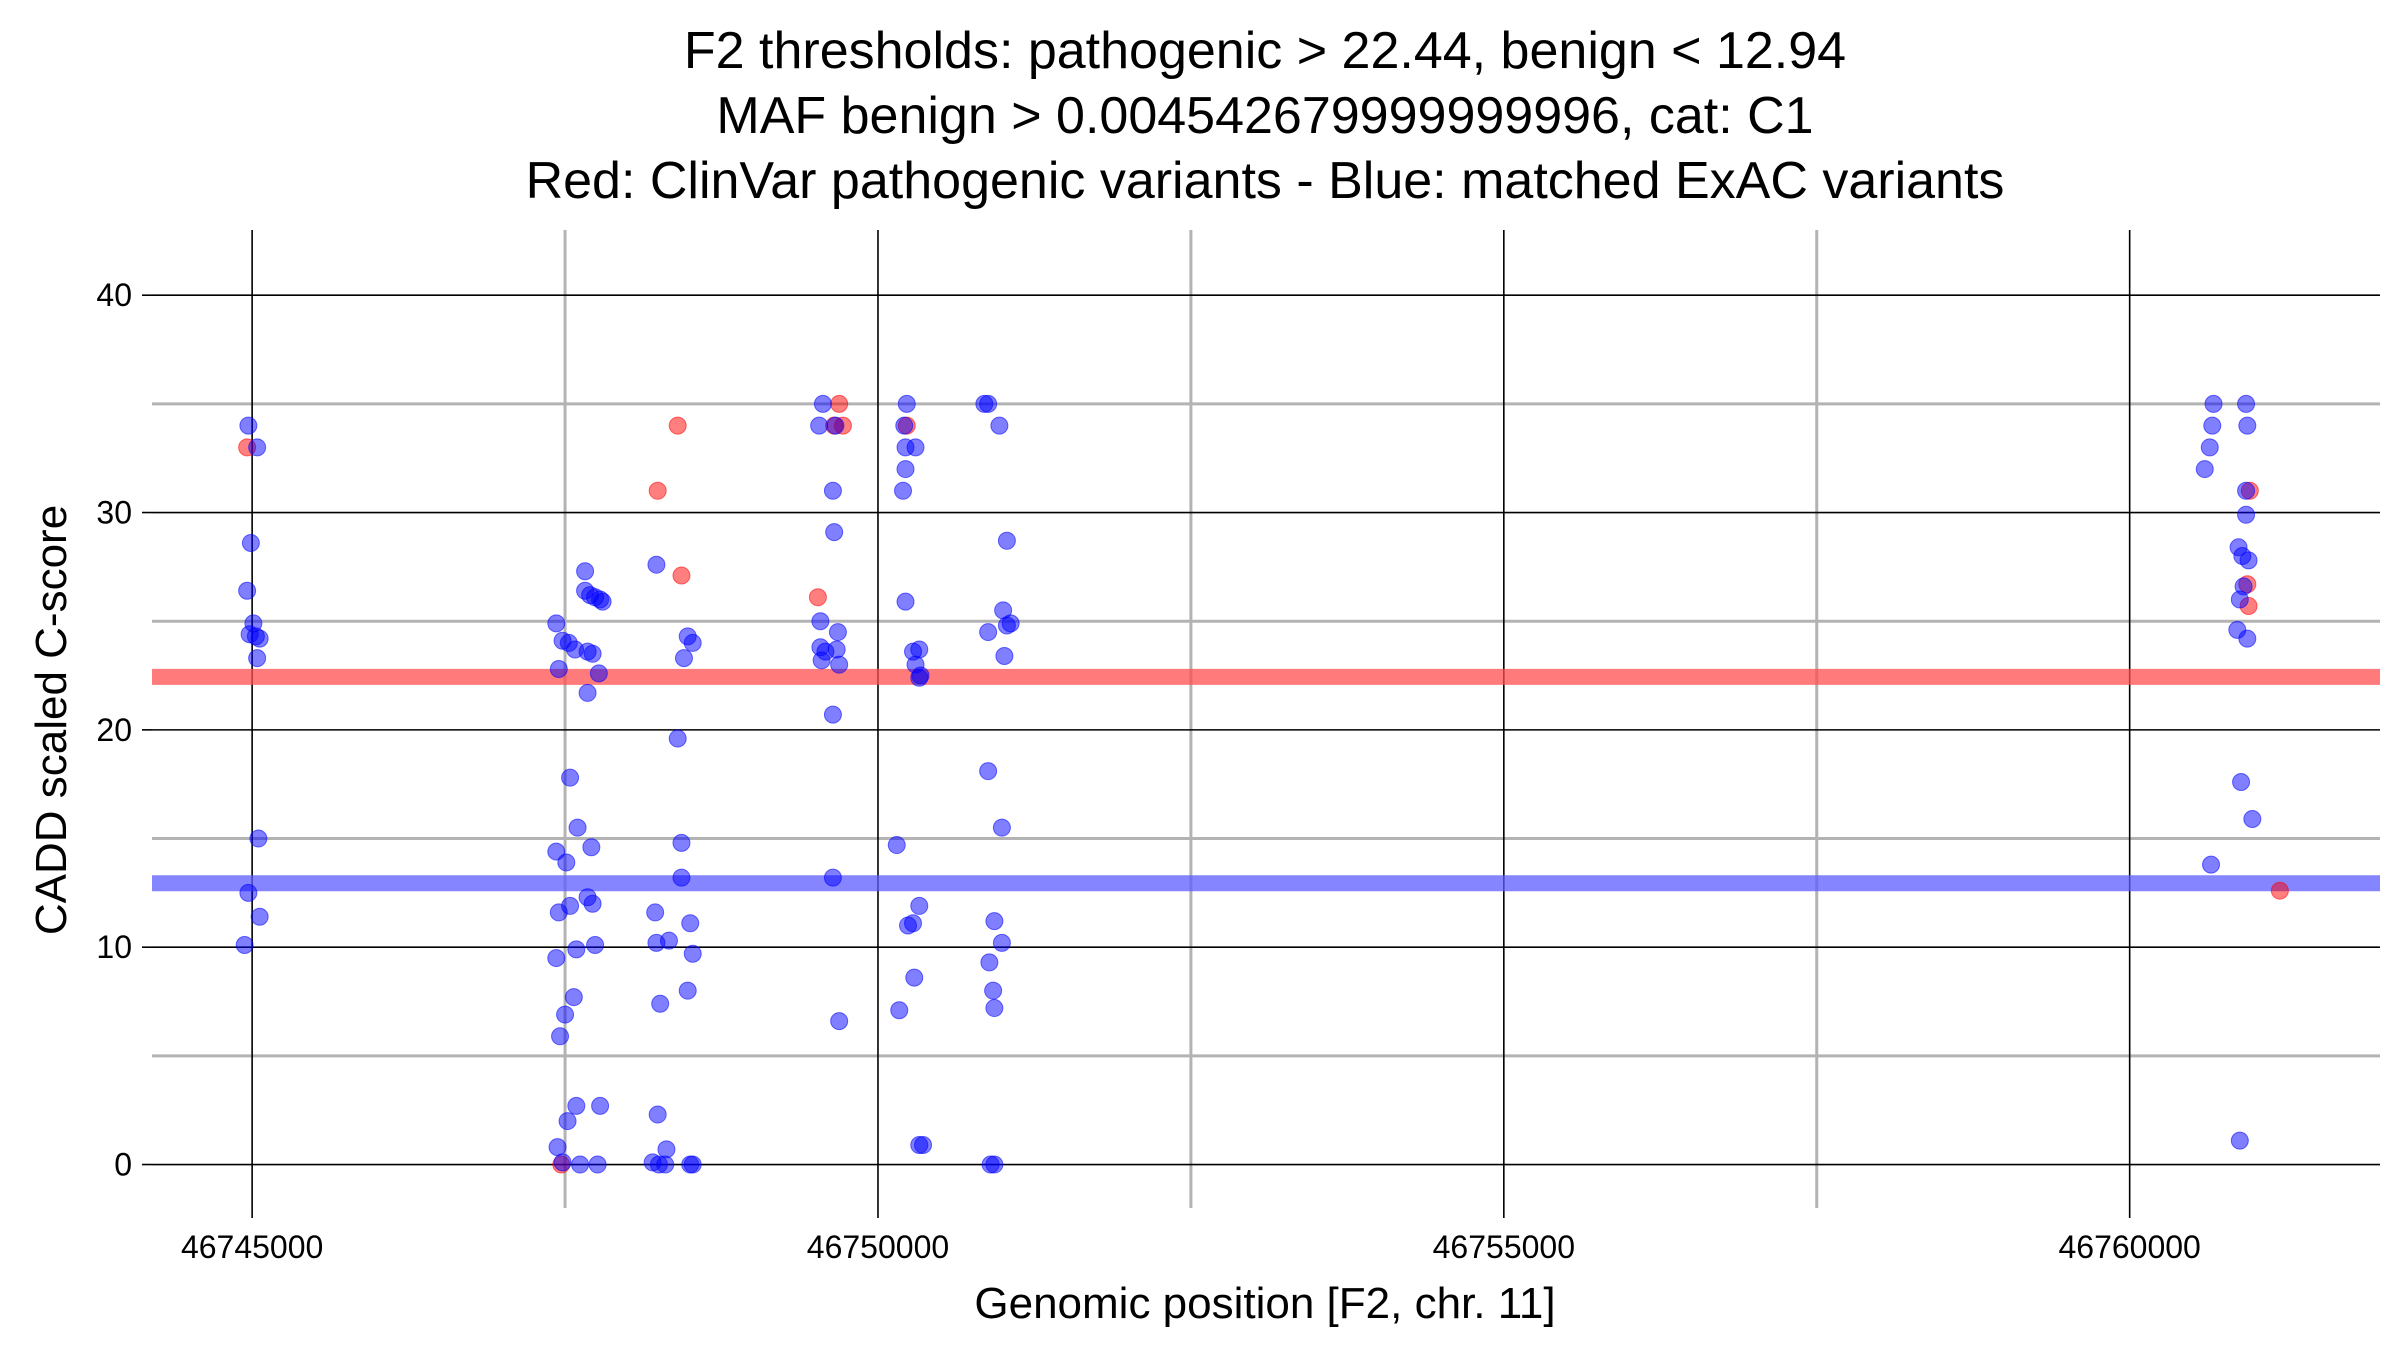 Image resolution: width=2400 pixels, height=1350 pixels. What do you see at coordinates (878, 1247) in the screenshot?
I see `x-tick-label: 46750000` at bounding box center [878, 1247].